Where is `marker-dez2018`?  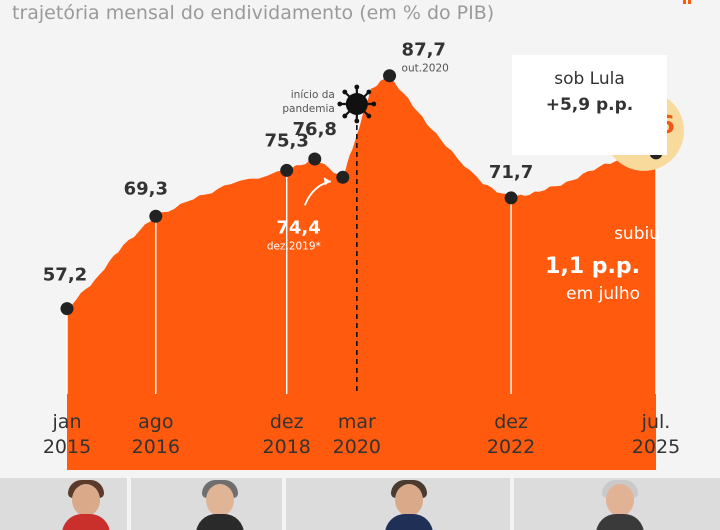 marker-dez2018 is located at coordinates (287, 170).